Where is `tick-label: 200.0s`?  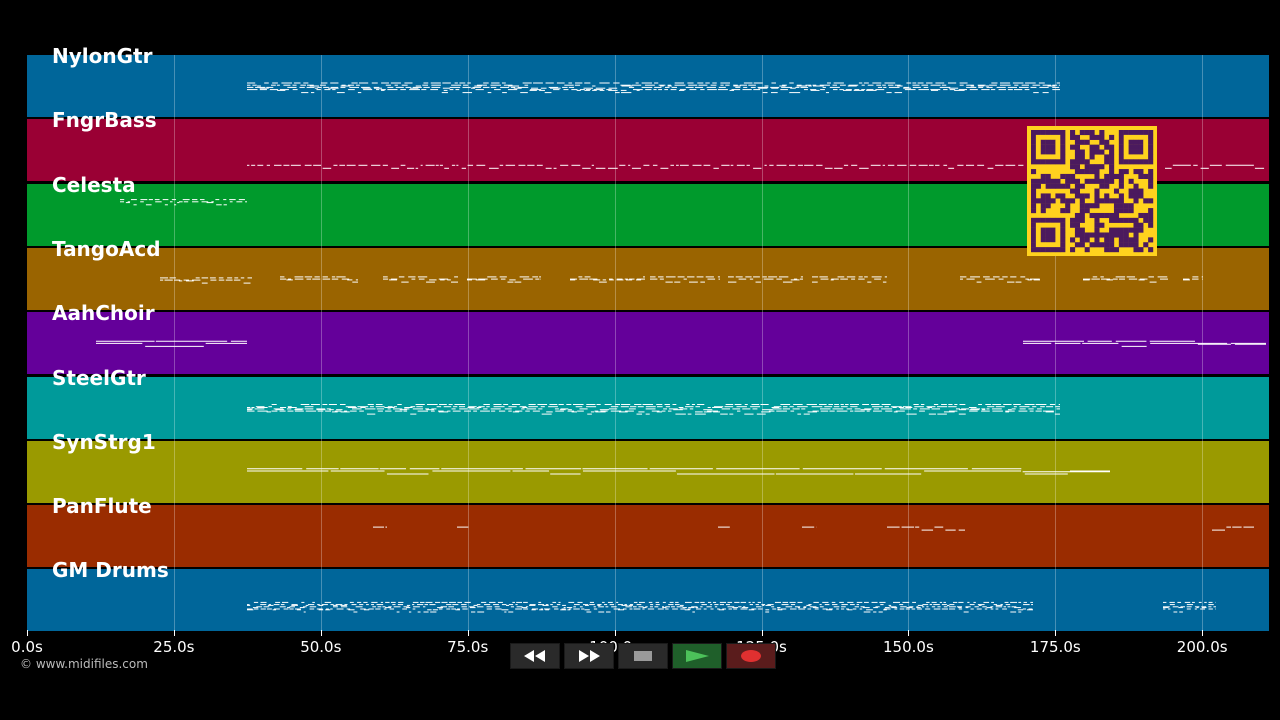 tick-label: 200.0s is located at coordinates (1202, 647).